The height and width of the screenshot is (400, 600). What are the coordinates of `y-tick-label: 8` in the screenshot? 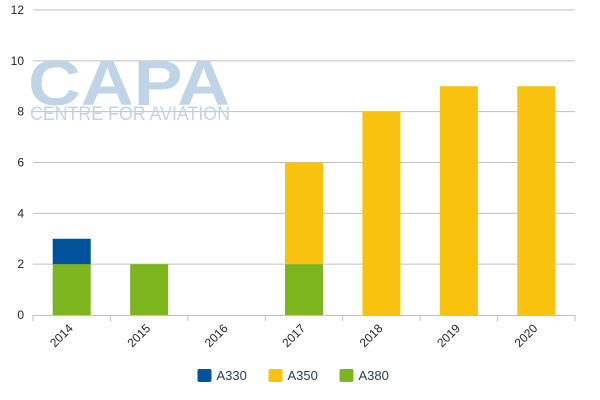 It's located at (20, 112).